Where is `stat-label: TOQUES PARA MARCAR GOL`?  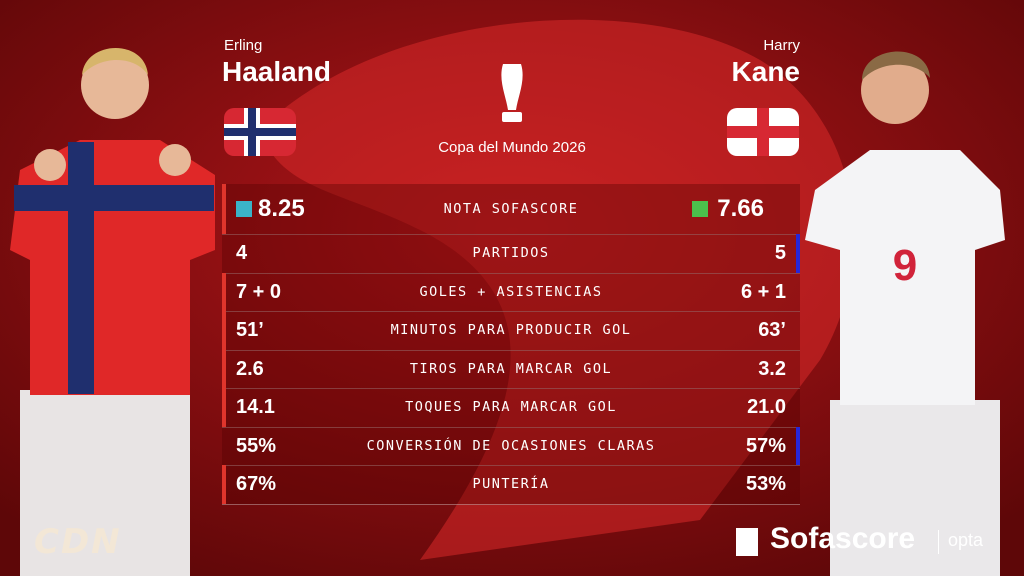
stat-label: TOQUES PARA MARCAR GOL is located at coordinates (511, 407).